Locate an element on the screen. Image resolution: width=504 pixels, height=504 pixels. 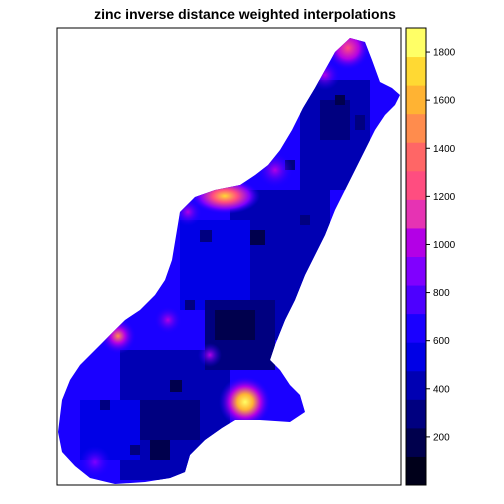
colorbar-tick-label: 1200 is located at coordinates (444, 197).